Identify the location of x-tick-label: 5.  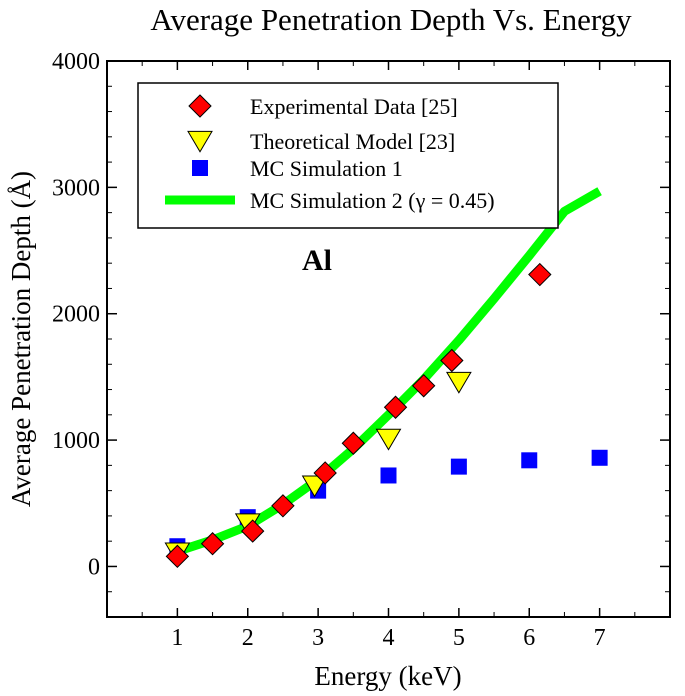
(459, 638).